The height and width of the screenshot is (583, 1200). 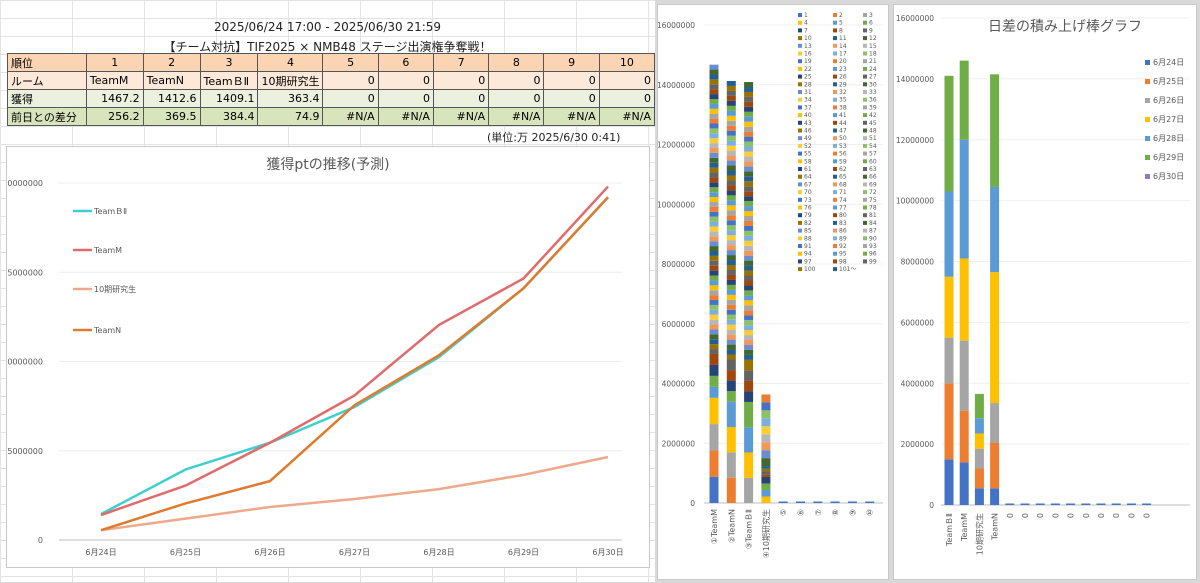 I want to click on diff-cell: 384.4, so click(x=229, y=116).